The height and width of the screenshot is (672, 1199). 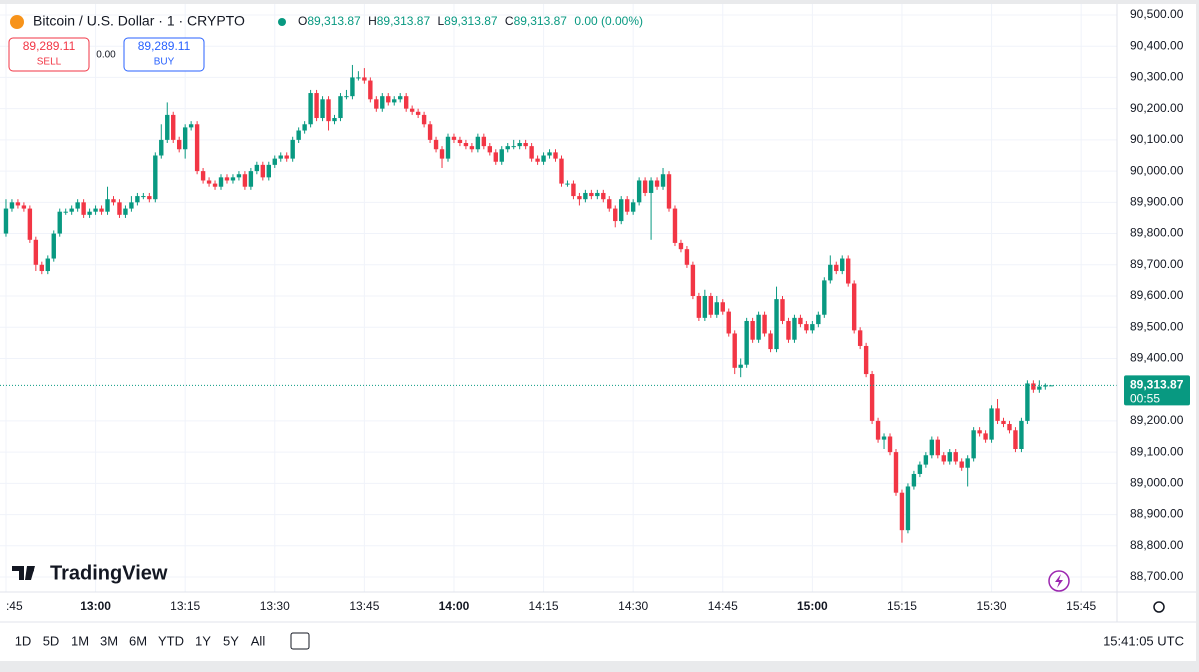 I want to click on y-tick-label: 89,400.00, so click(x=1157, y=358).